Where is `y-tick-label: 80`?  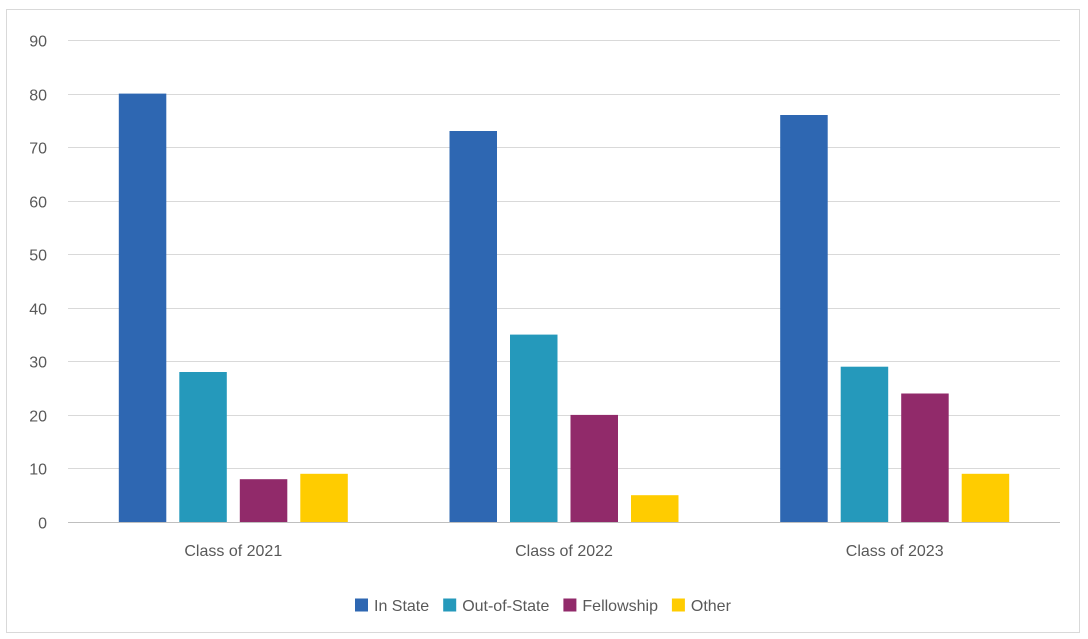
y-tick-label: 80 is located at coordinates (38, 96).